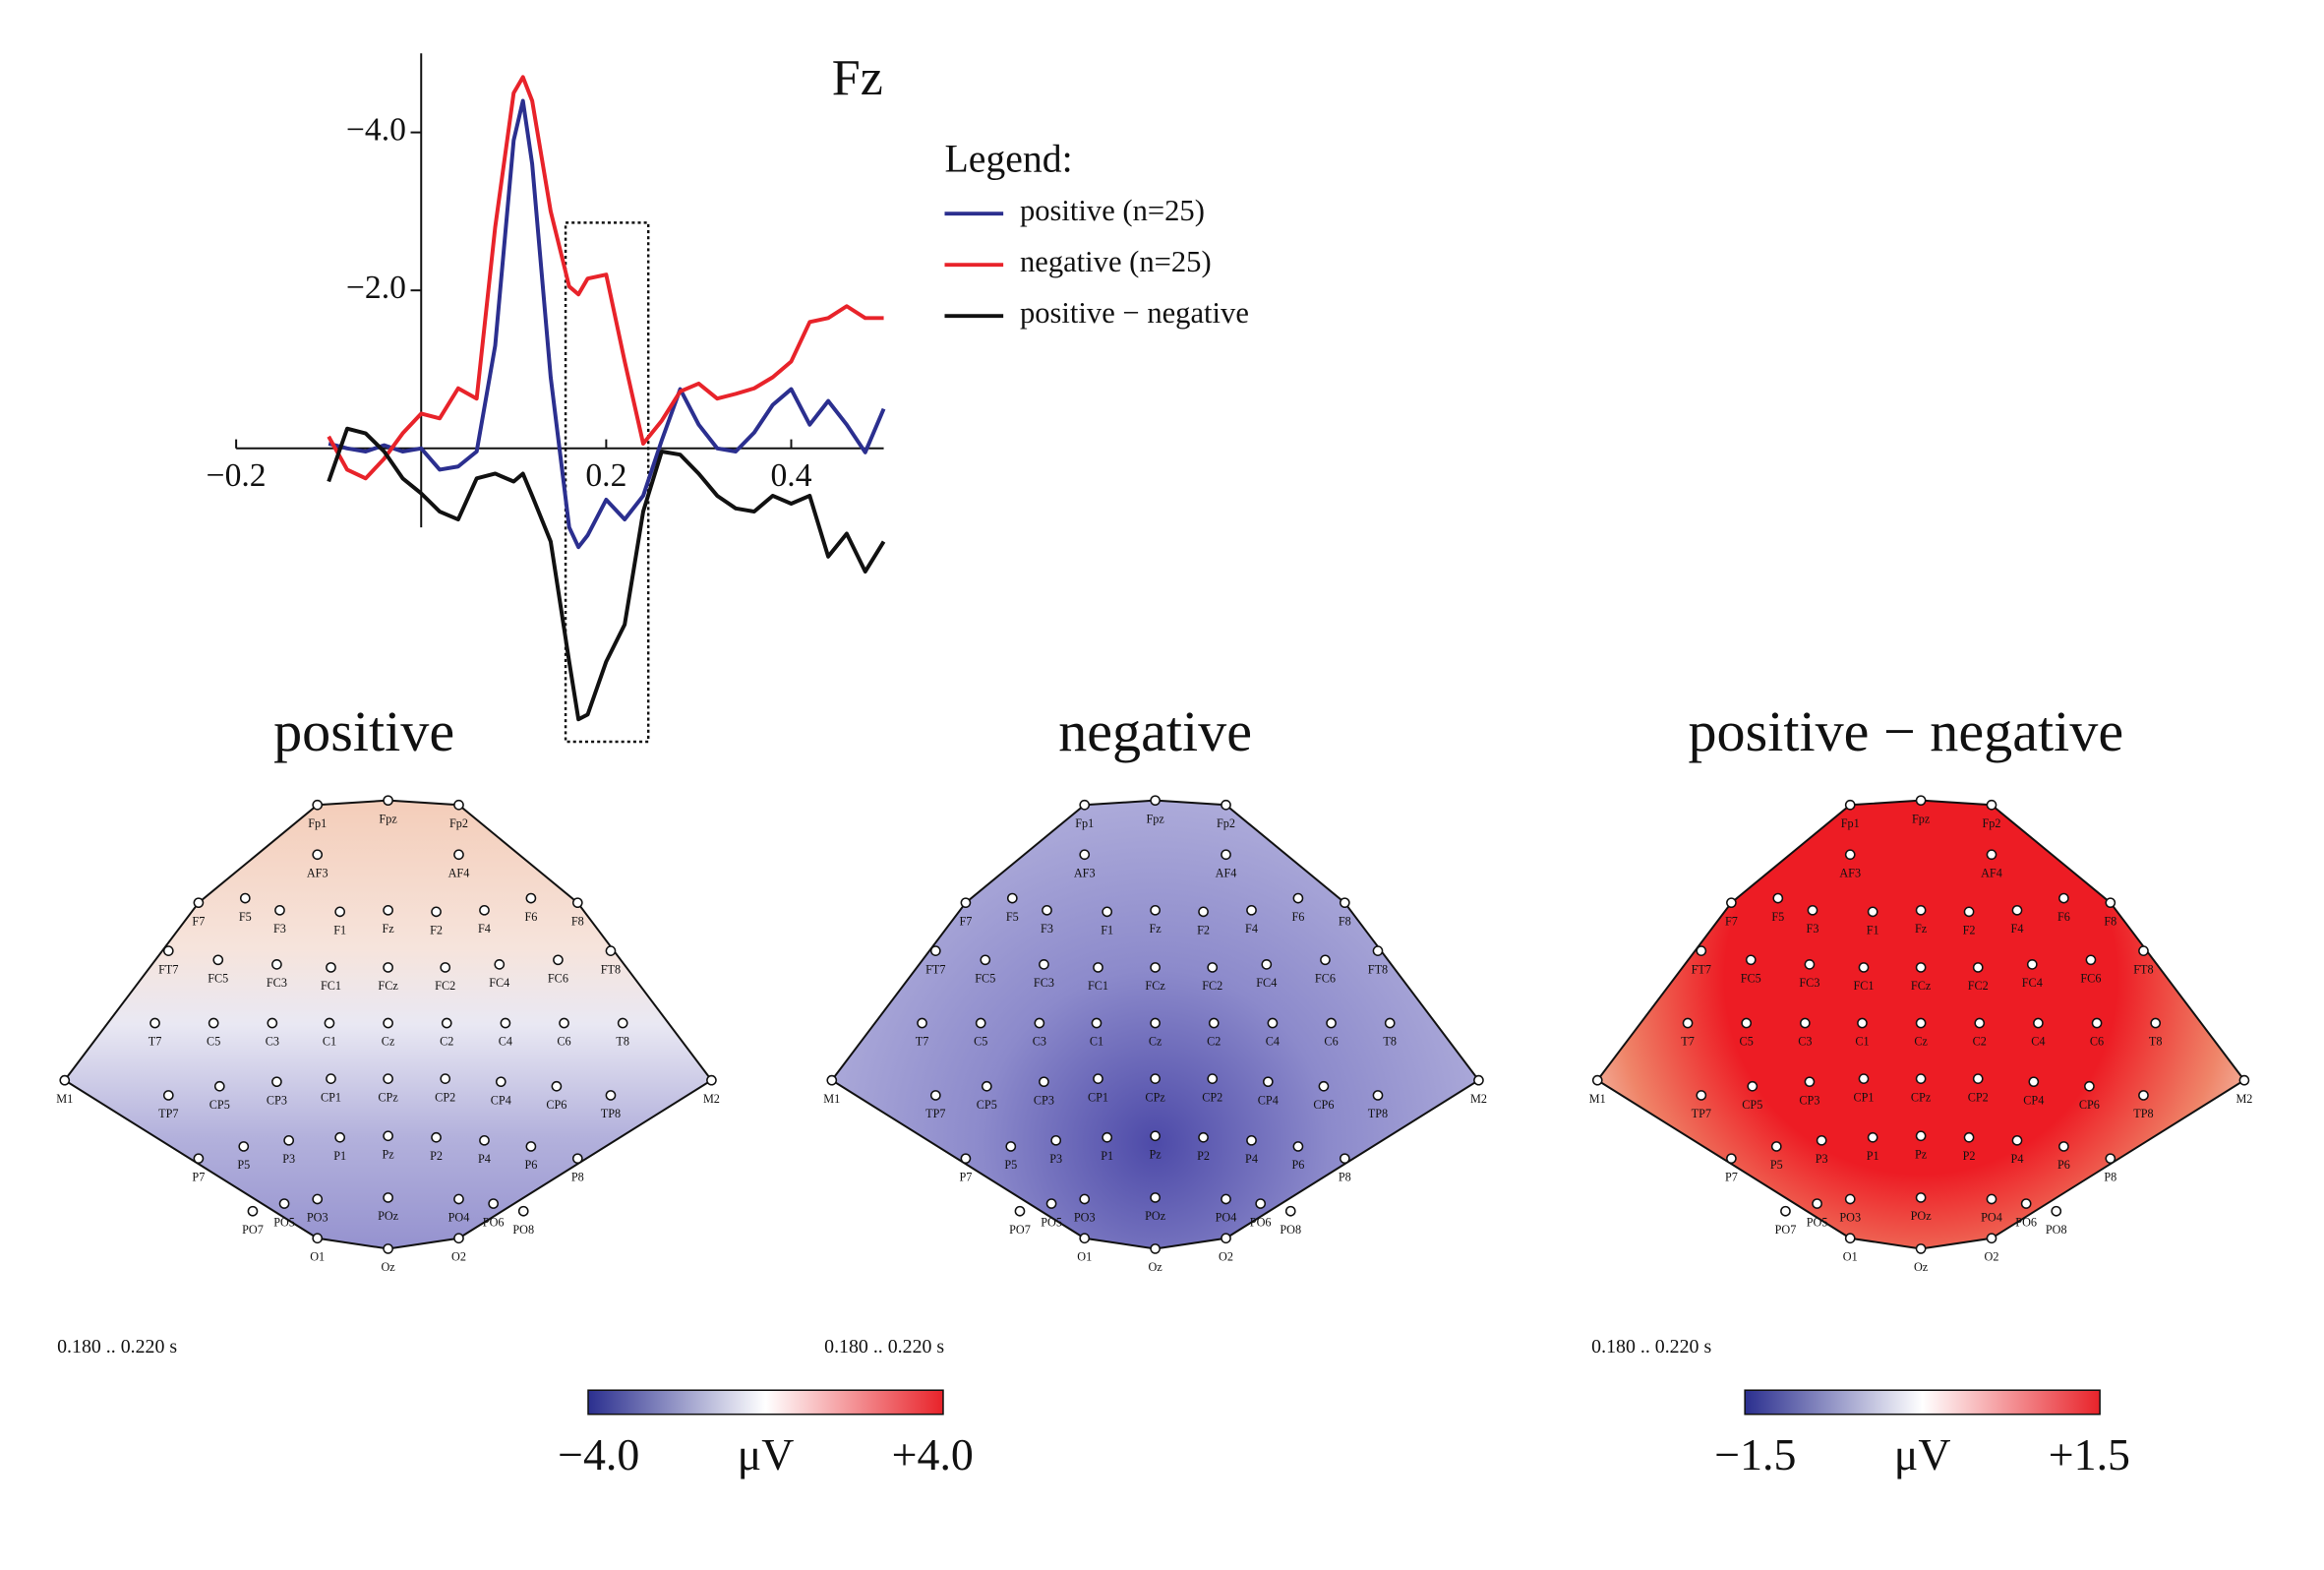  I want to click on electrode-label: AF4, so click(1226, 872).